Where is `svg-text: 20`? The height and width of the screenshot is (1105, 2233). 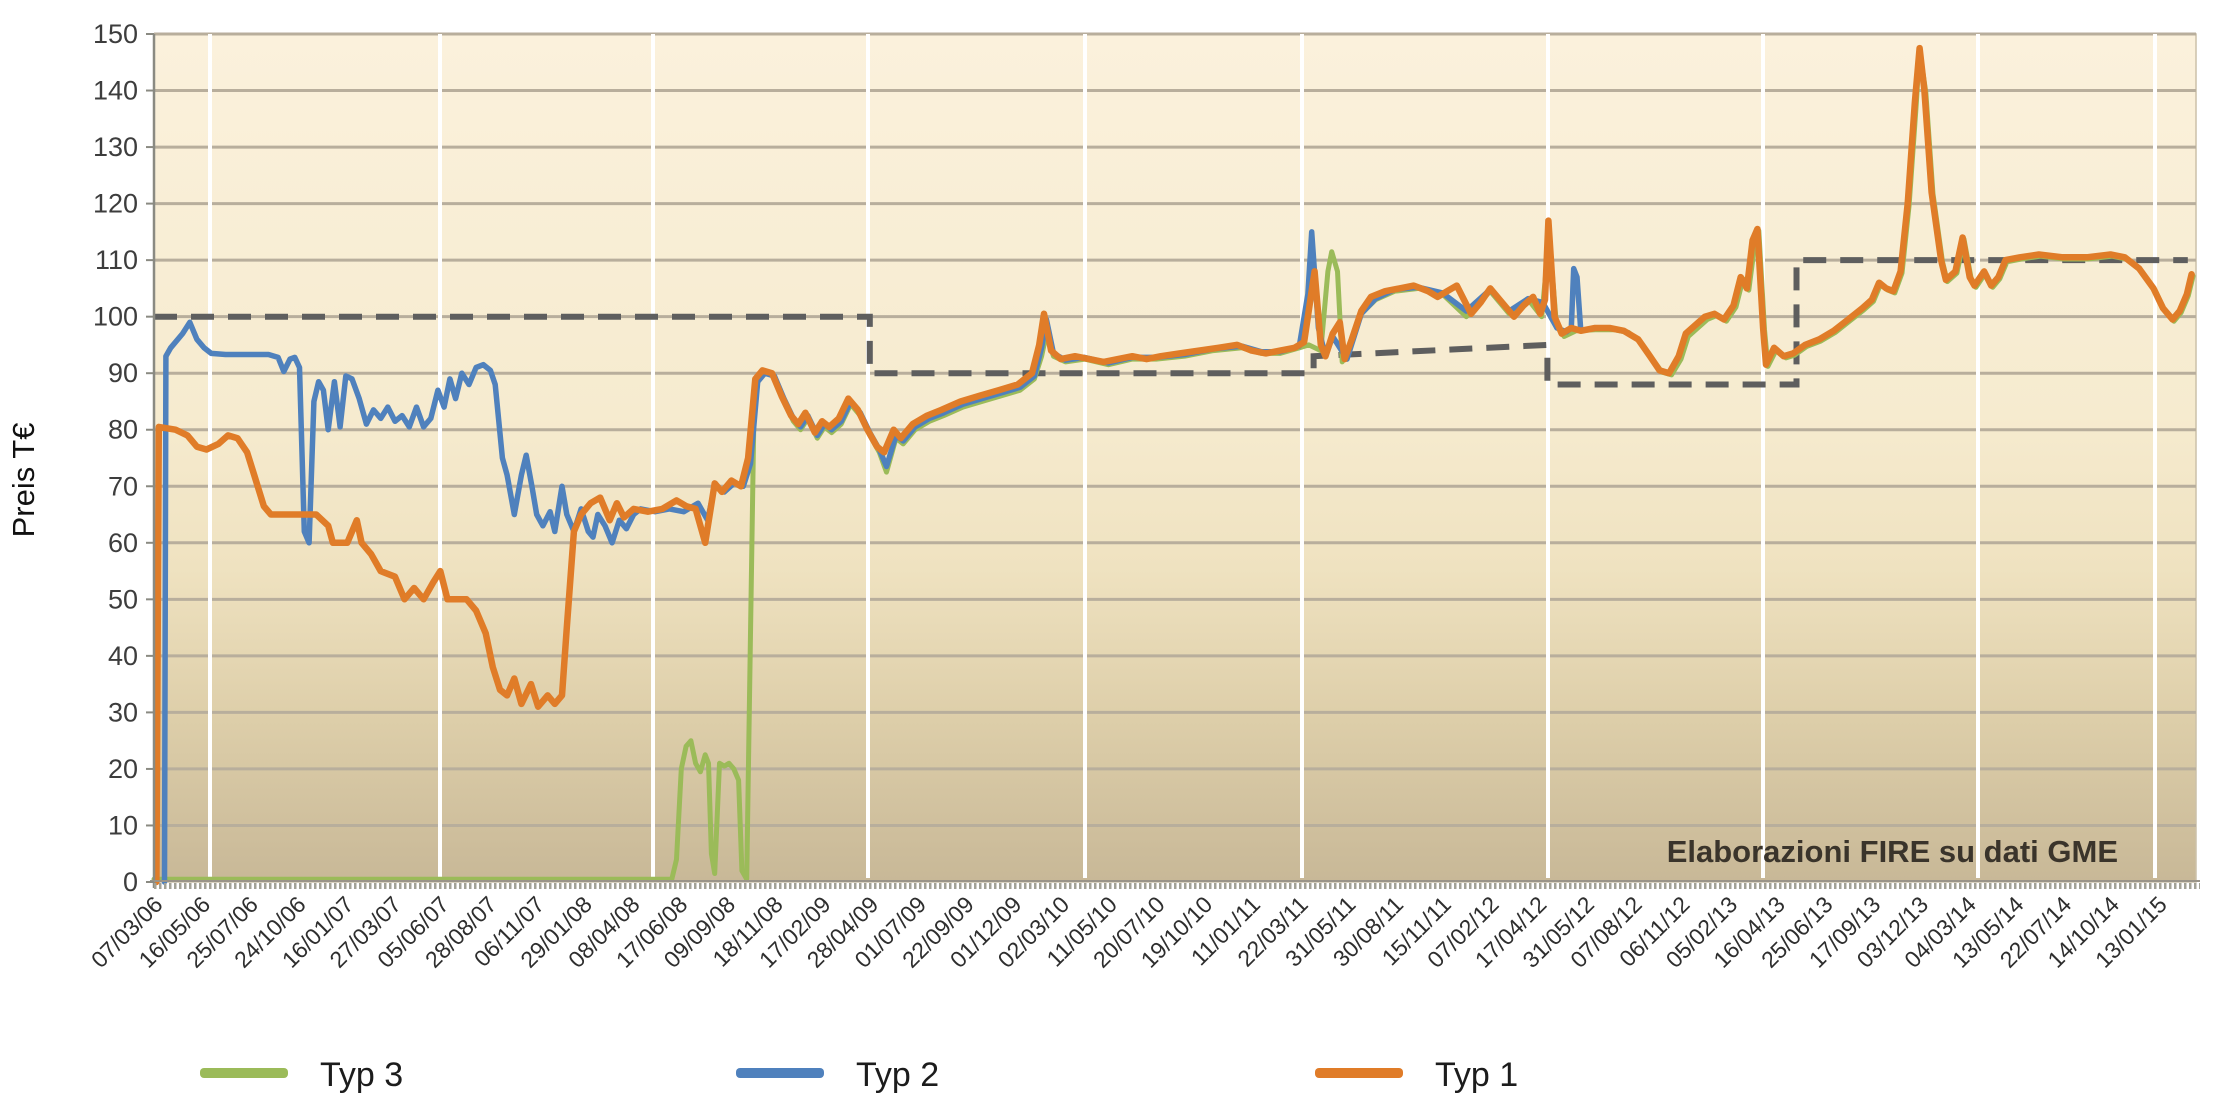 svg-text: 20 is located at coordinates (123, 769).